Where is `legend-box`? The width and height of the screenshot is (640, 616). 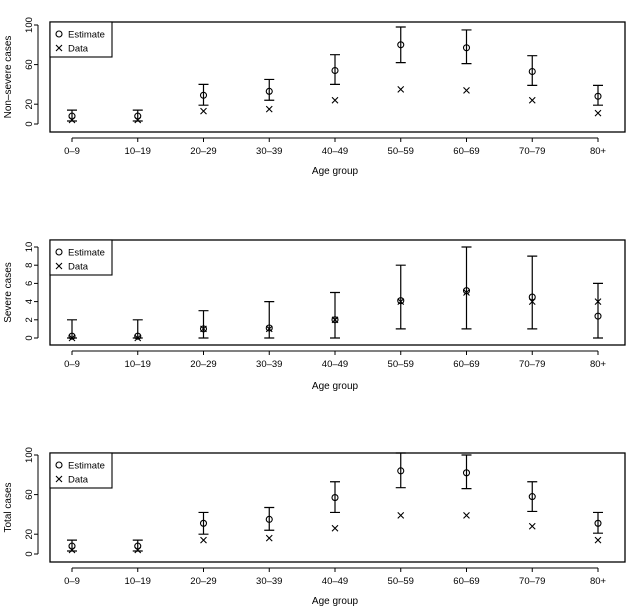 legend-box is located at coordinates (81, 470).